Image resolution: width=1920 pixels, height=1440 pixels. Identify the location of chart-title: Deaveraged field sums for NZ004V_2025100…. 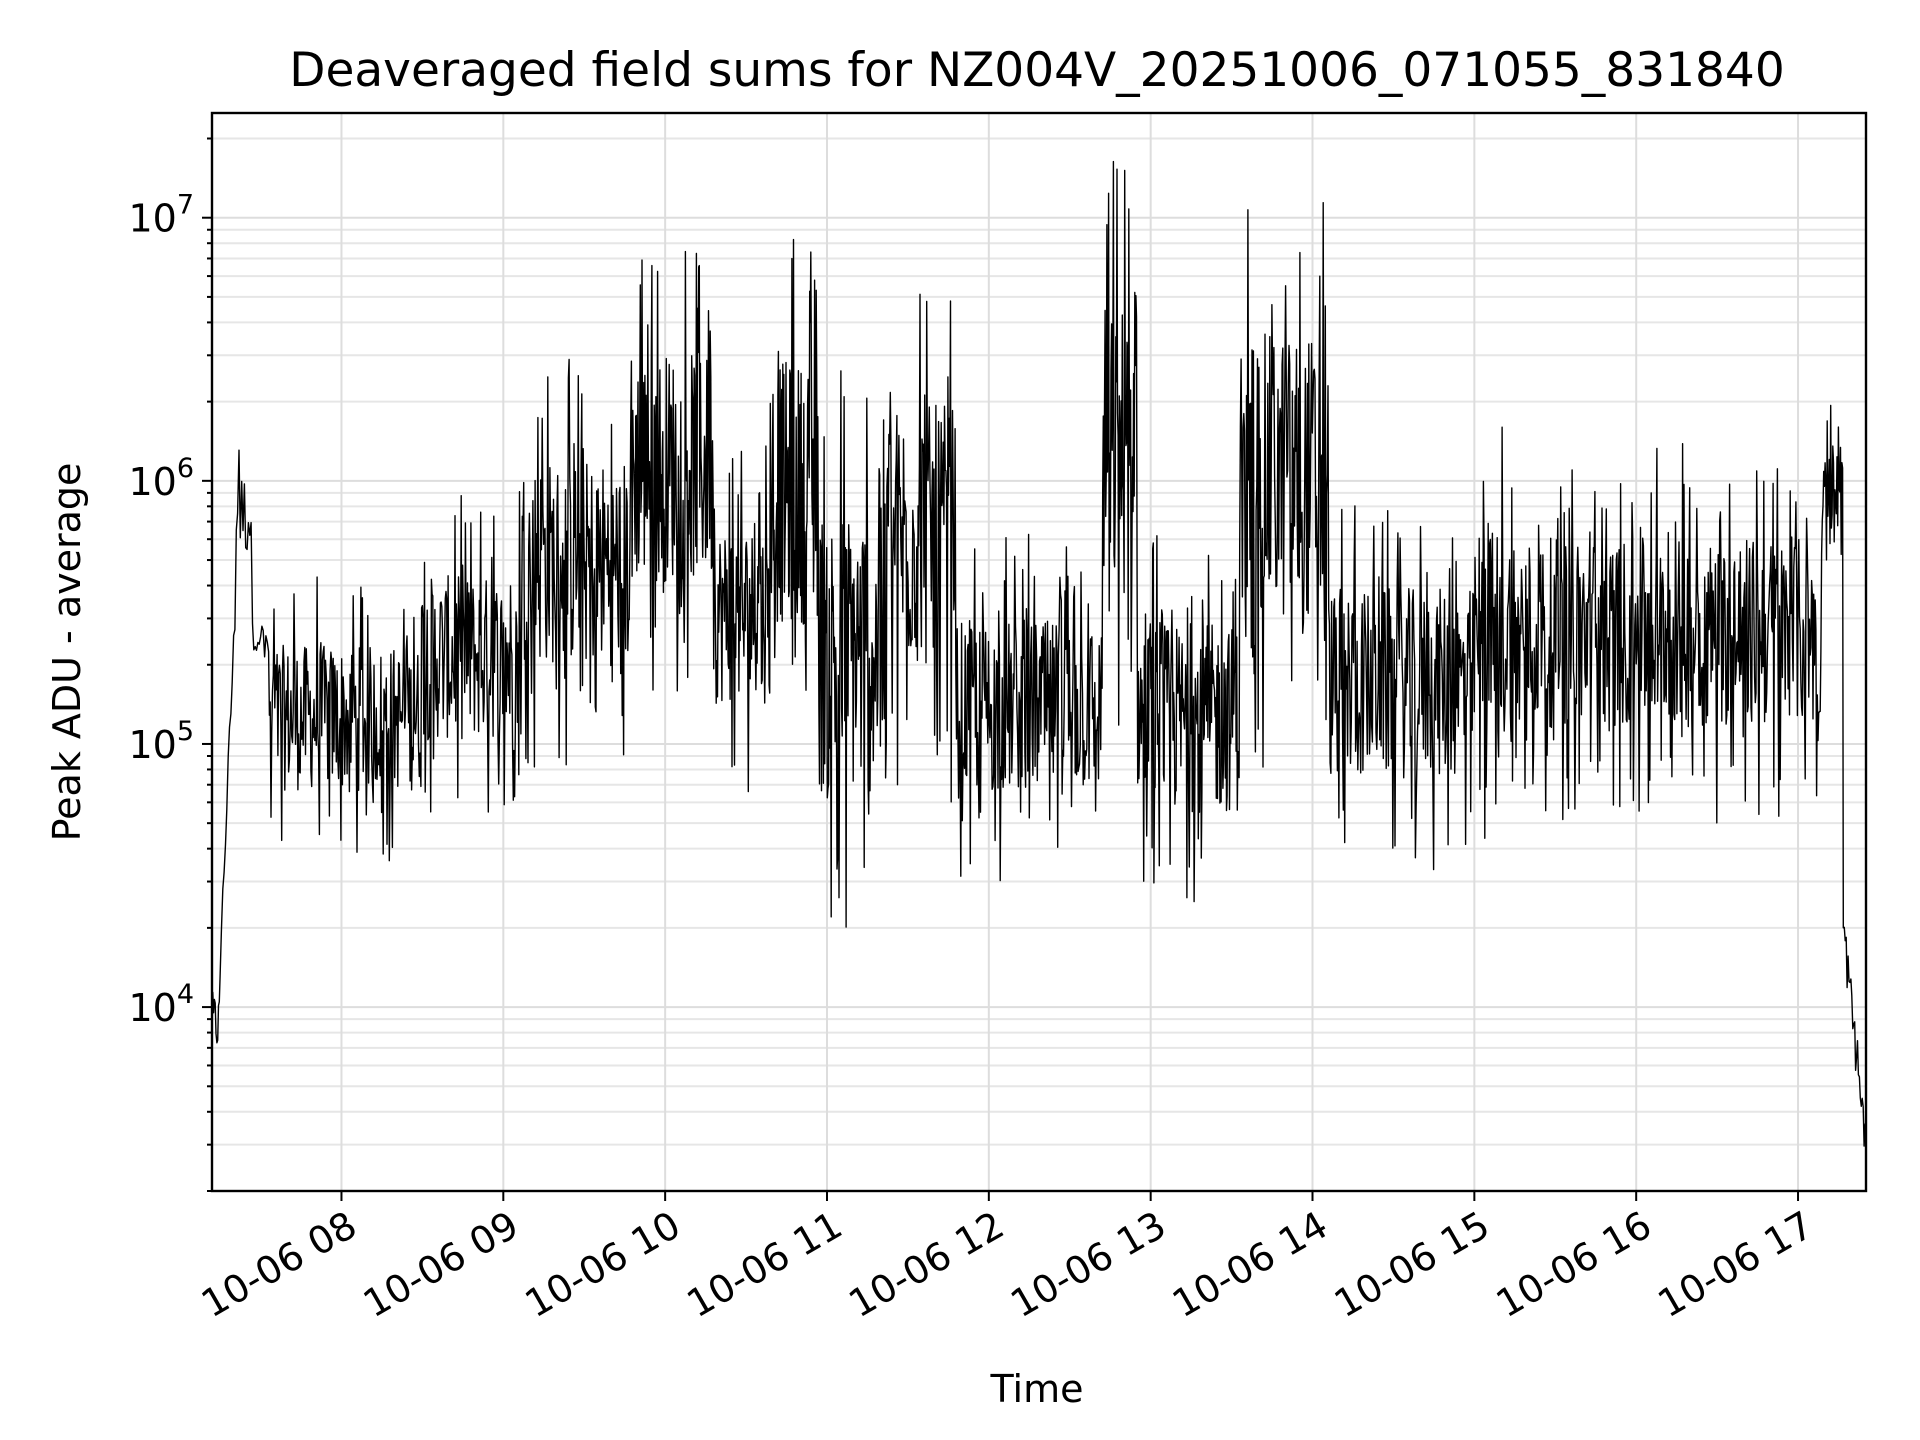
(1036, 70).